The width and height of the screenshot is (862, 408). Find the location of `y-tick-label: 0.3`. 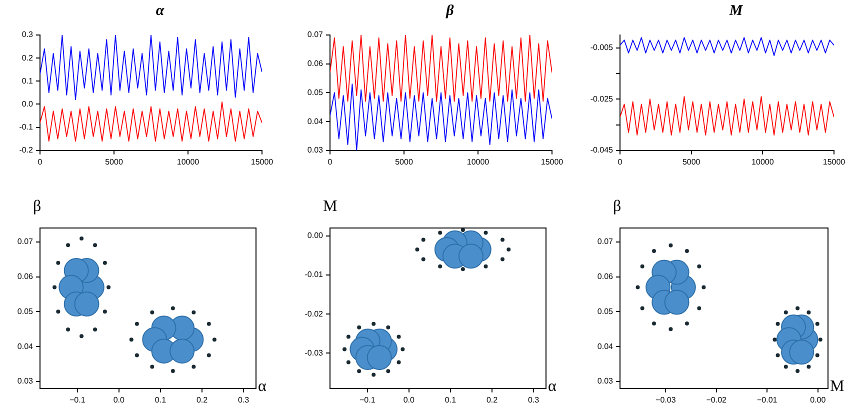

y-tick-label: 0.3 is located at coordinates (28, 35).